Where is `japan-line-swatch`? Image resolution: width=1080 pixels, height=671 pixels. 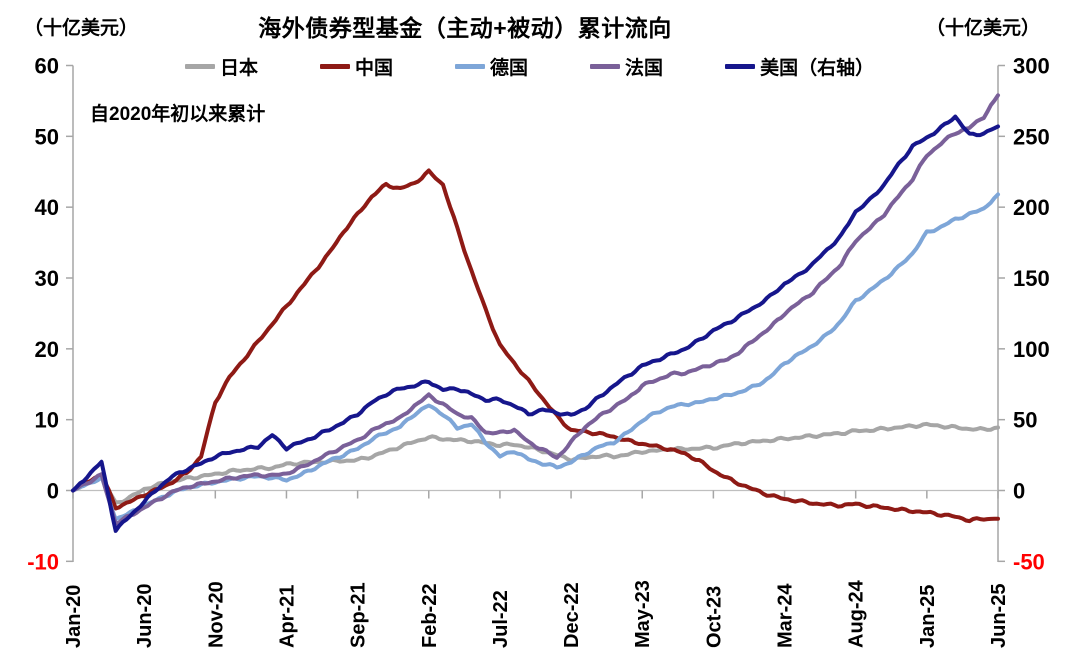
japan-line-swatch is located at coordinates (200, 66).